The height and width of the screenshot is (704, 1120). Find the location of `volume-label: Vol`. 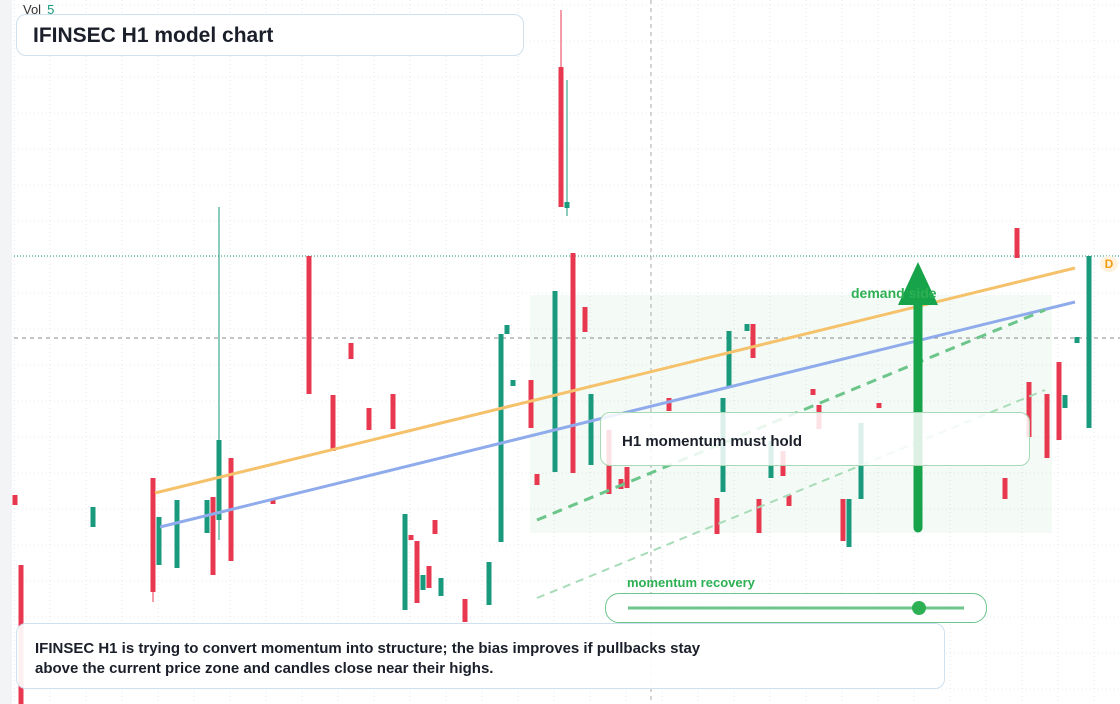

volume-label: Vol is located at coordinates (32, 9).